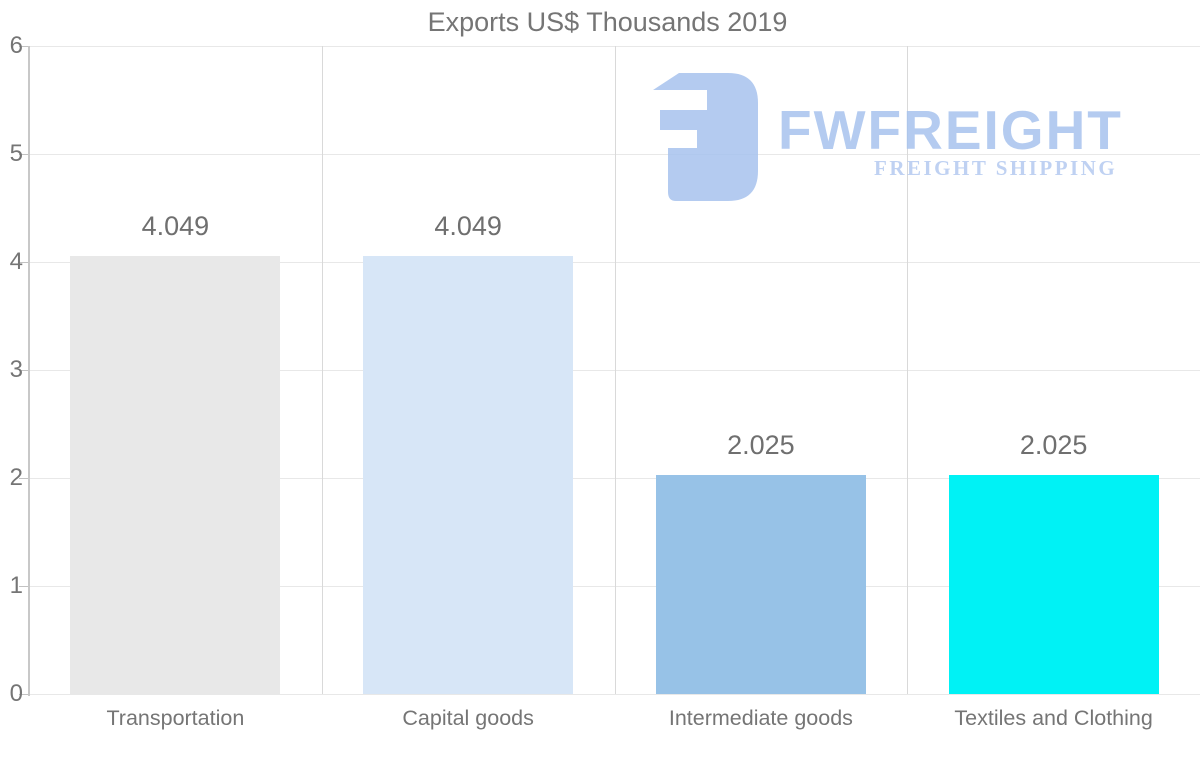 This screenshot has height=763, width=1200. What do you see at coordinates (614, 694) in the screenshot?
I see `gridline-h` at bounding box center [614, 694].